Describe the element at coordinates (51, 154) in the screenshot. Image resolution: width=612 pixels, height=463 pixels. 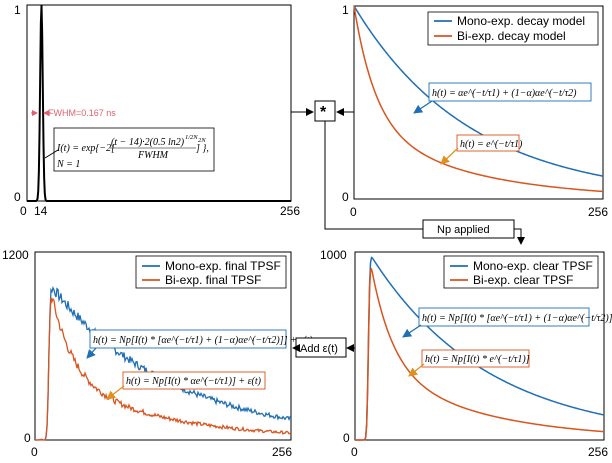
I see `irf-pointer` at that location.